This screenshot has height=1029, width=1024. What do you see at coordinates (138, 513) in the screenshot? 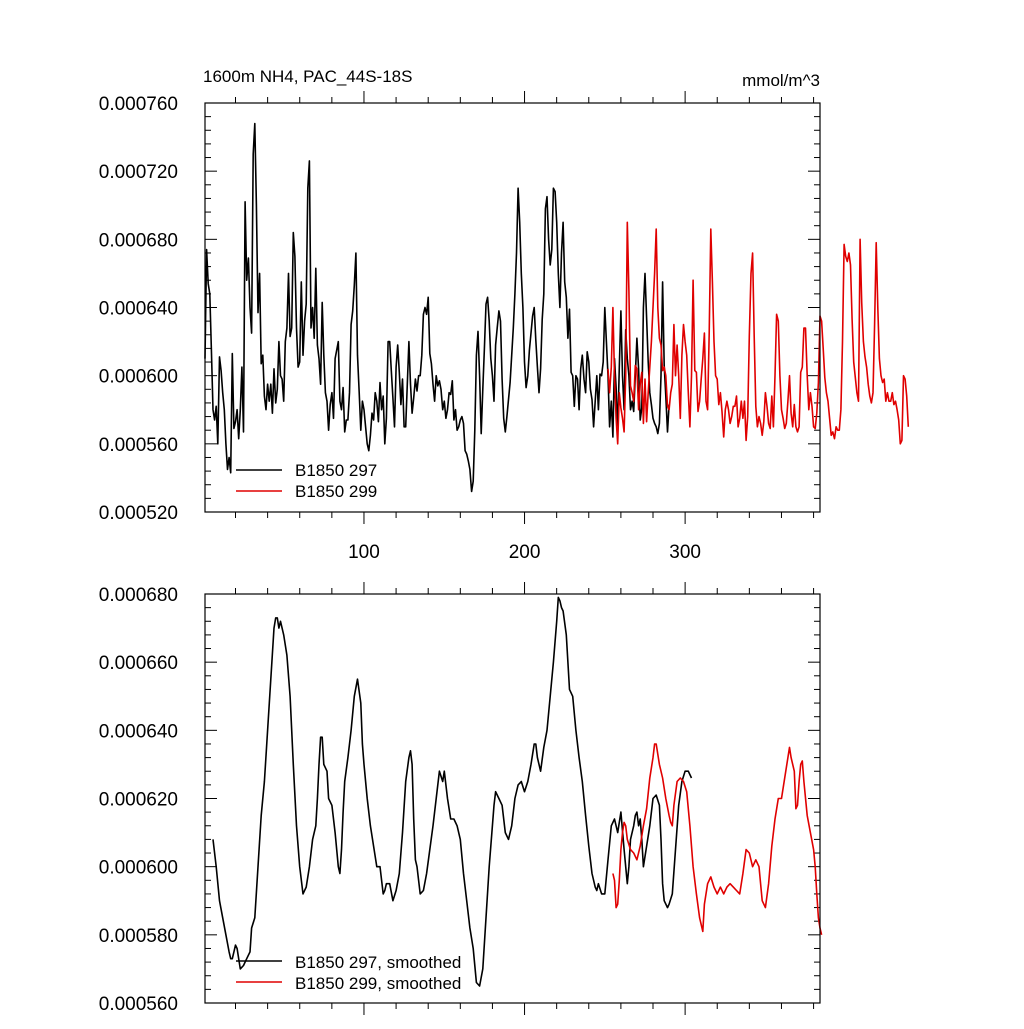
I see `y-tick-label: 0.000520` at bounding box center [138, 513].